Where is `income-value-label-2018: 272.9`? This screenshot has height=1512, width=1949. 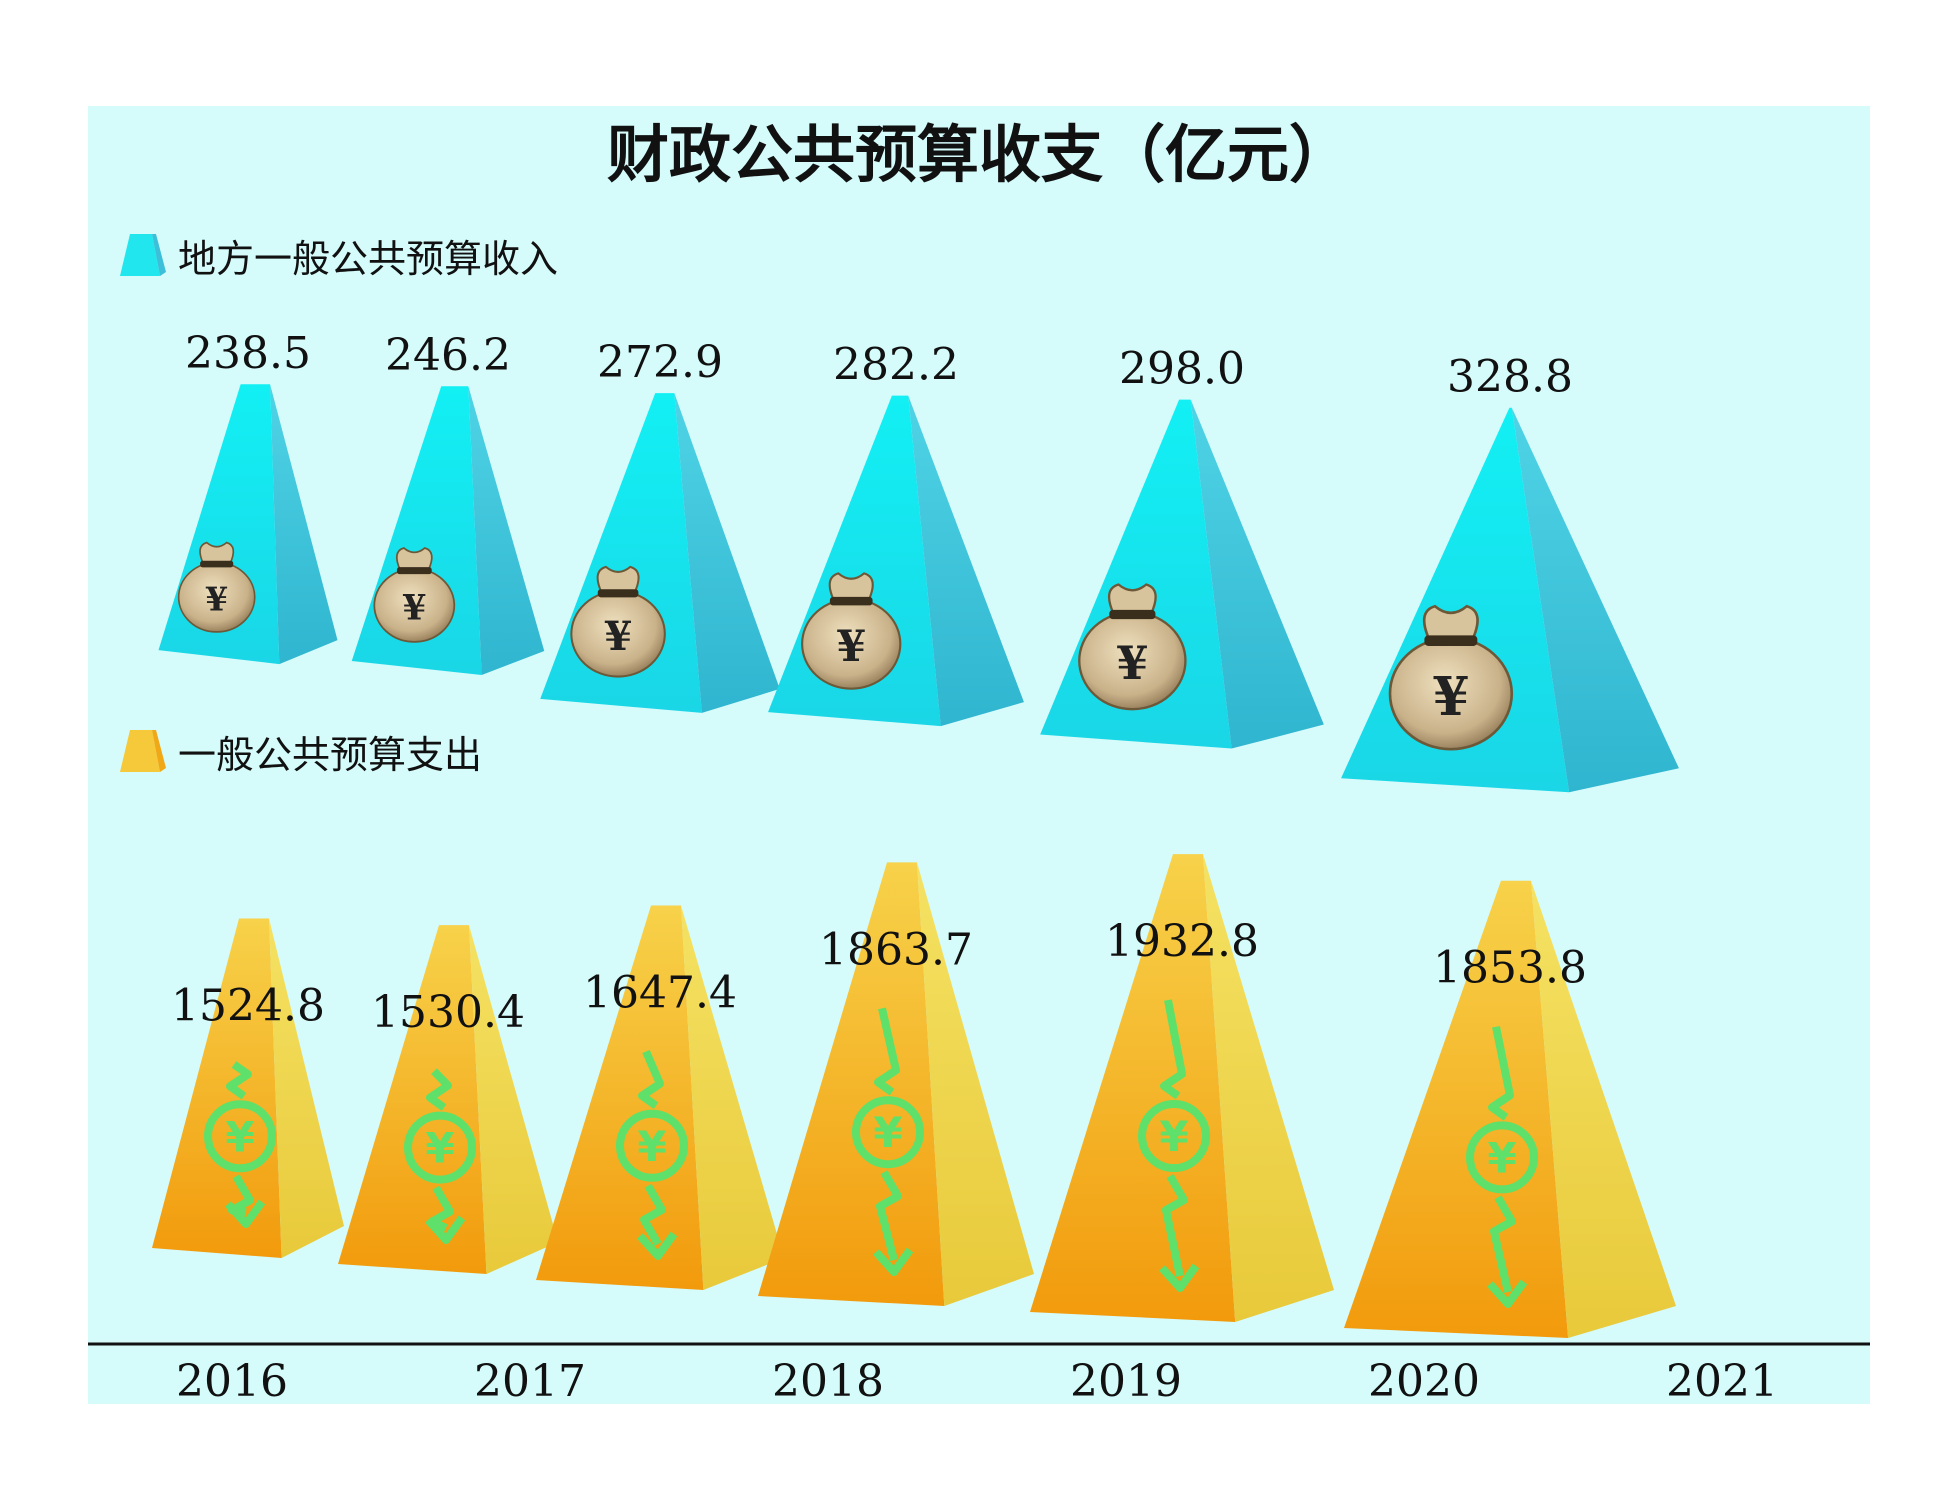 income-value-label-2018: 272.9 is located at coordinates (660, 362).